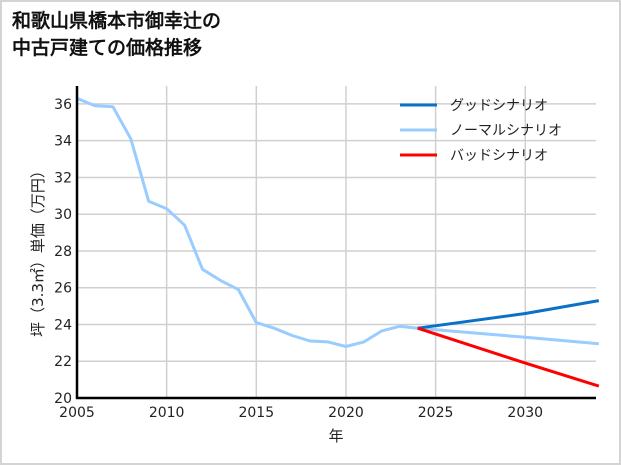 This screenshot has height=465, width=621. What do you see at coordinates (63, 362) in the screenshot?
I see `y-tick-label: 22` at bounding box center [63, 362].